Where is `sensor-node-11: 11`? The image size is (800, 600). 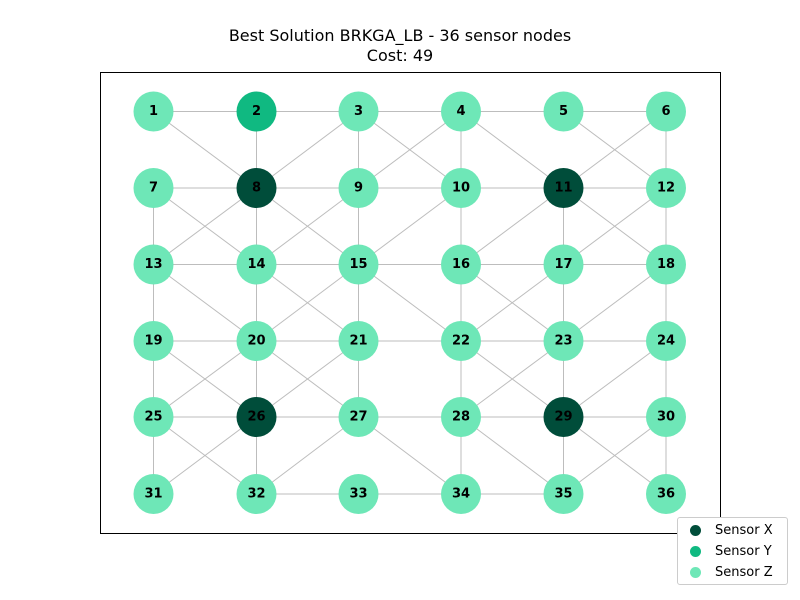
sensor-node-11: 11 is located at coordinates (563, 188).